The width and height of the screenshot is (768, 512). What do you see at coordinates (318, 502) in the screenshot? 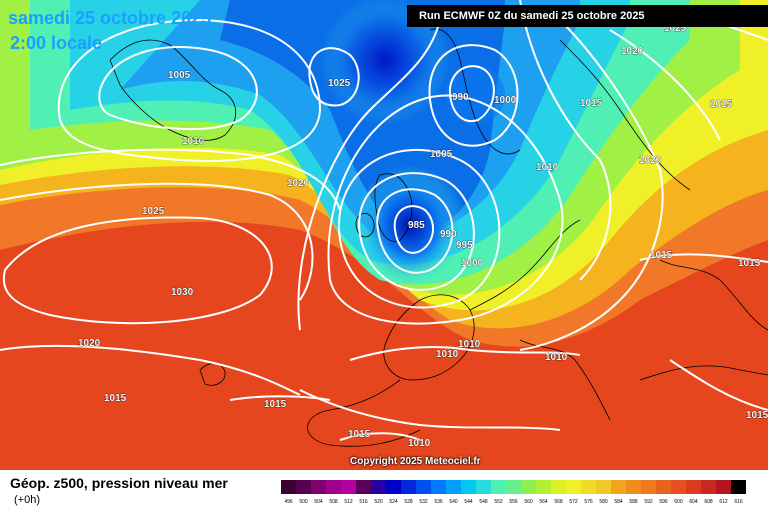
I see `legend-tick-label: 504` at bounding box center [318, 502].